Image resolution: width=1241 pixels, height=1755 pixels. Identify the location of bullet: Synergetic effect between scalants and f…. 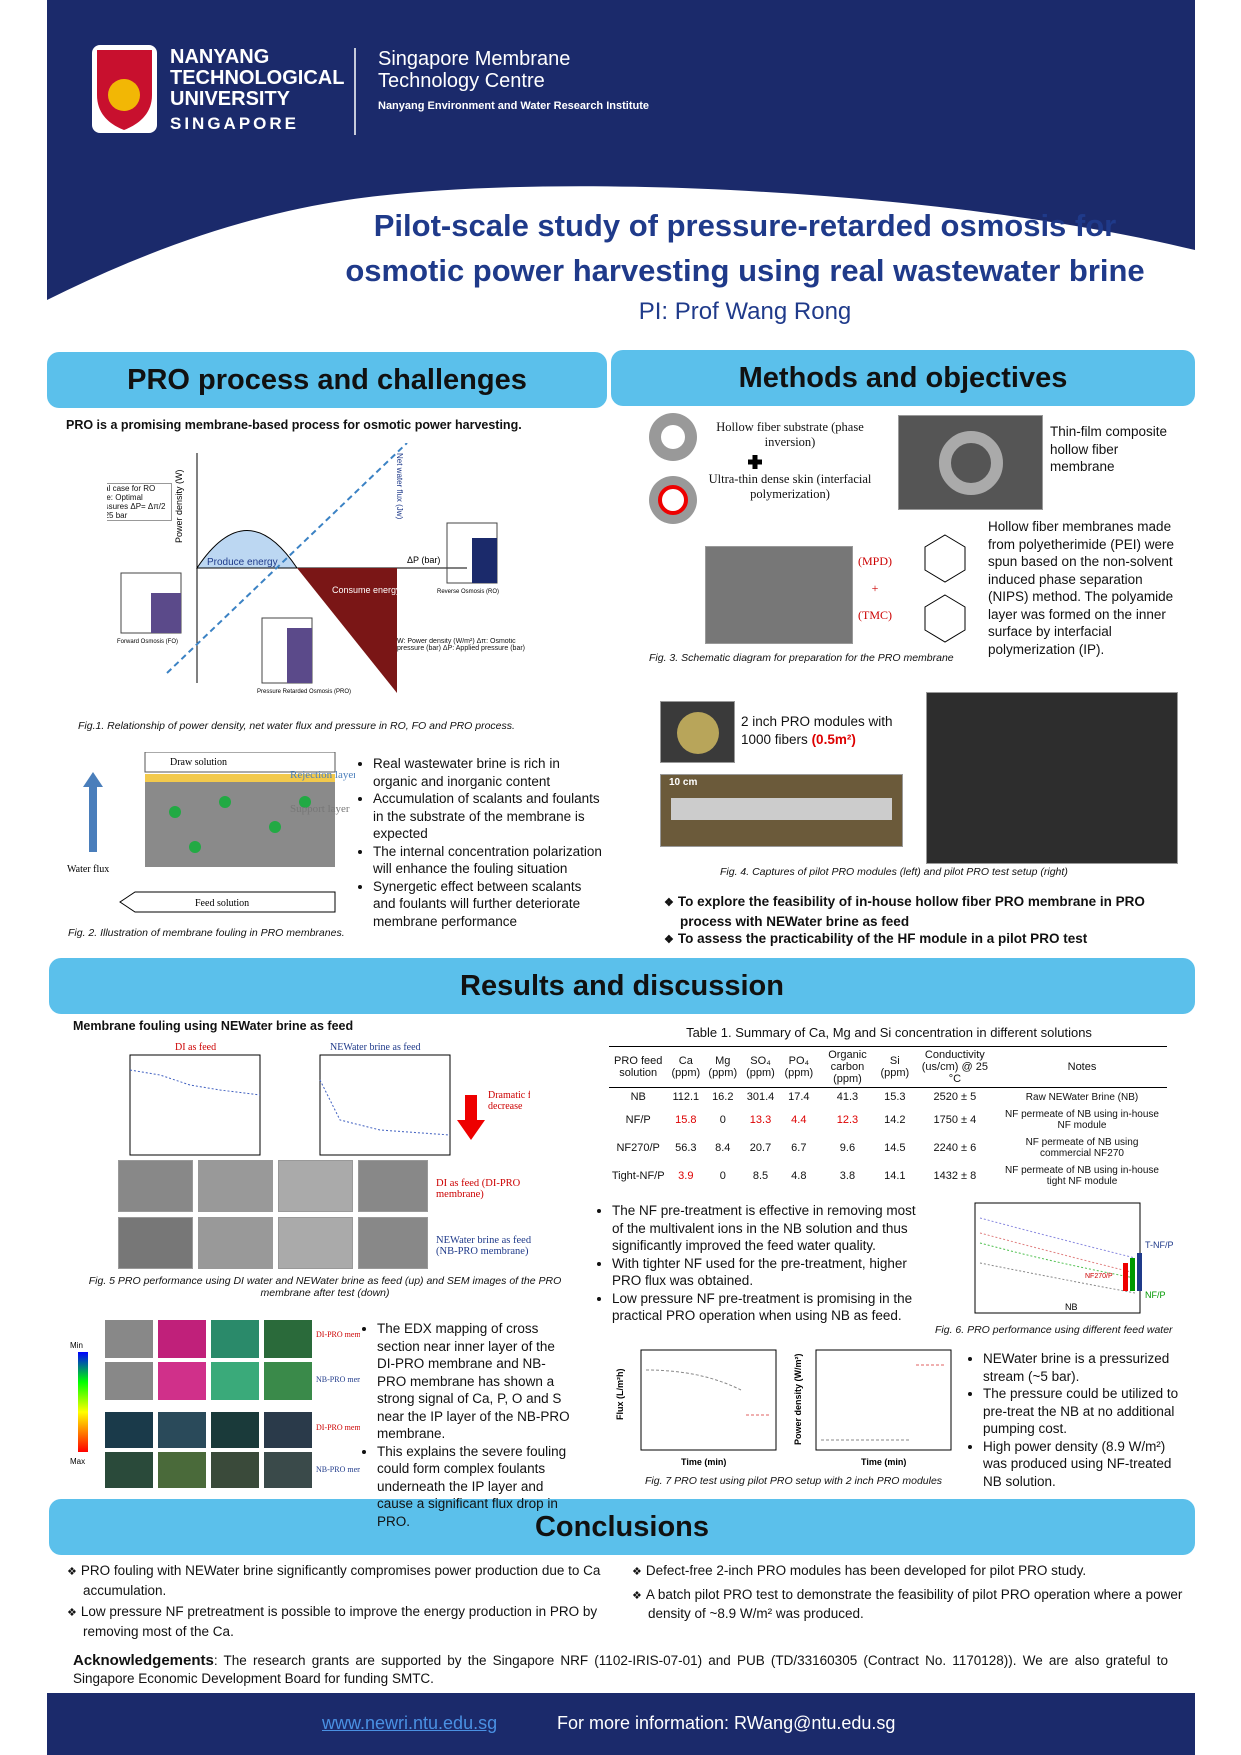
(489, 904).